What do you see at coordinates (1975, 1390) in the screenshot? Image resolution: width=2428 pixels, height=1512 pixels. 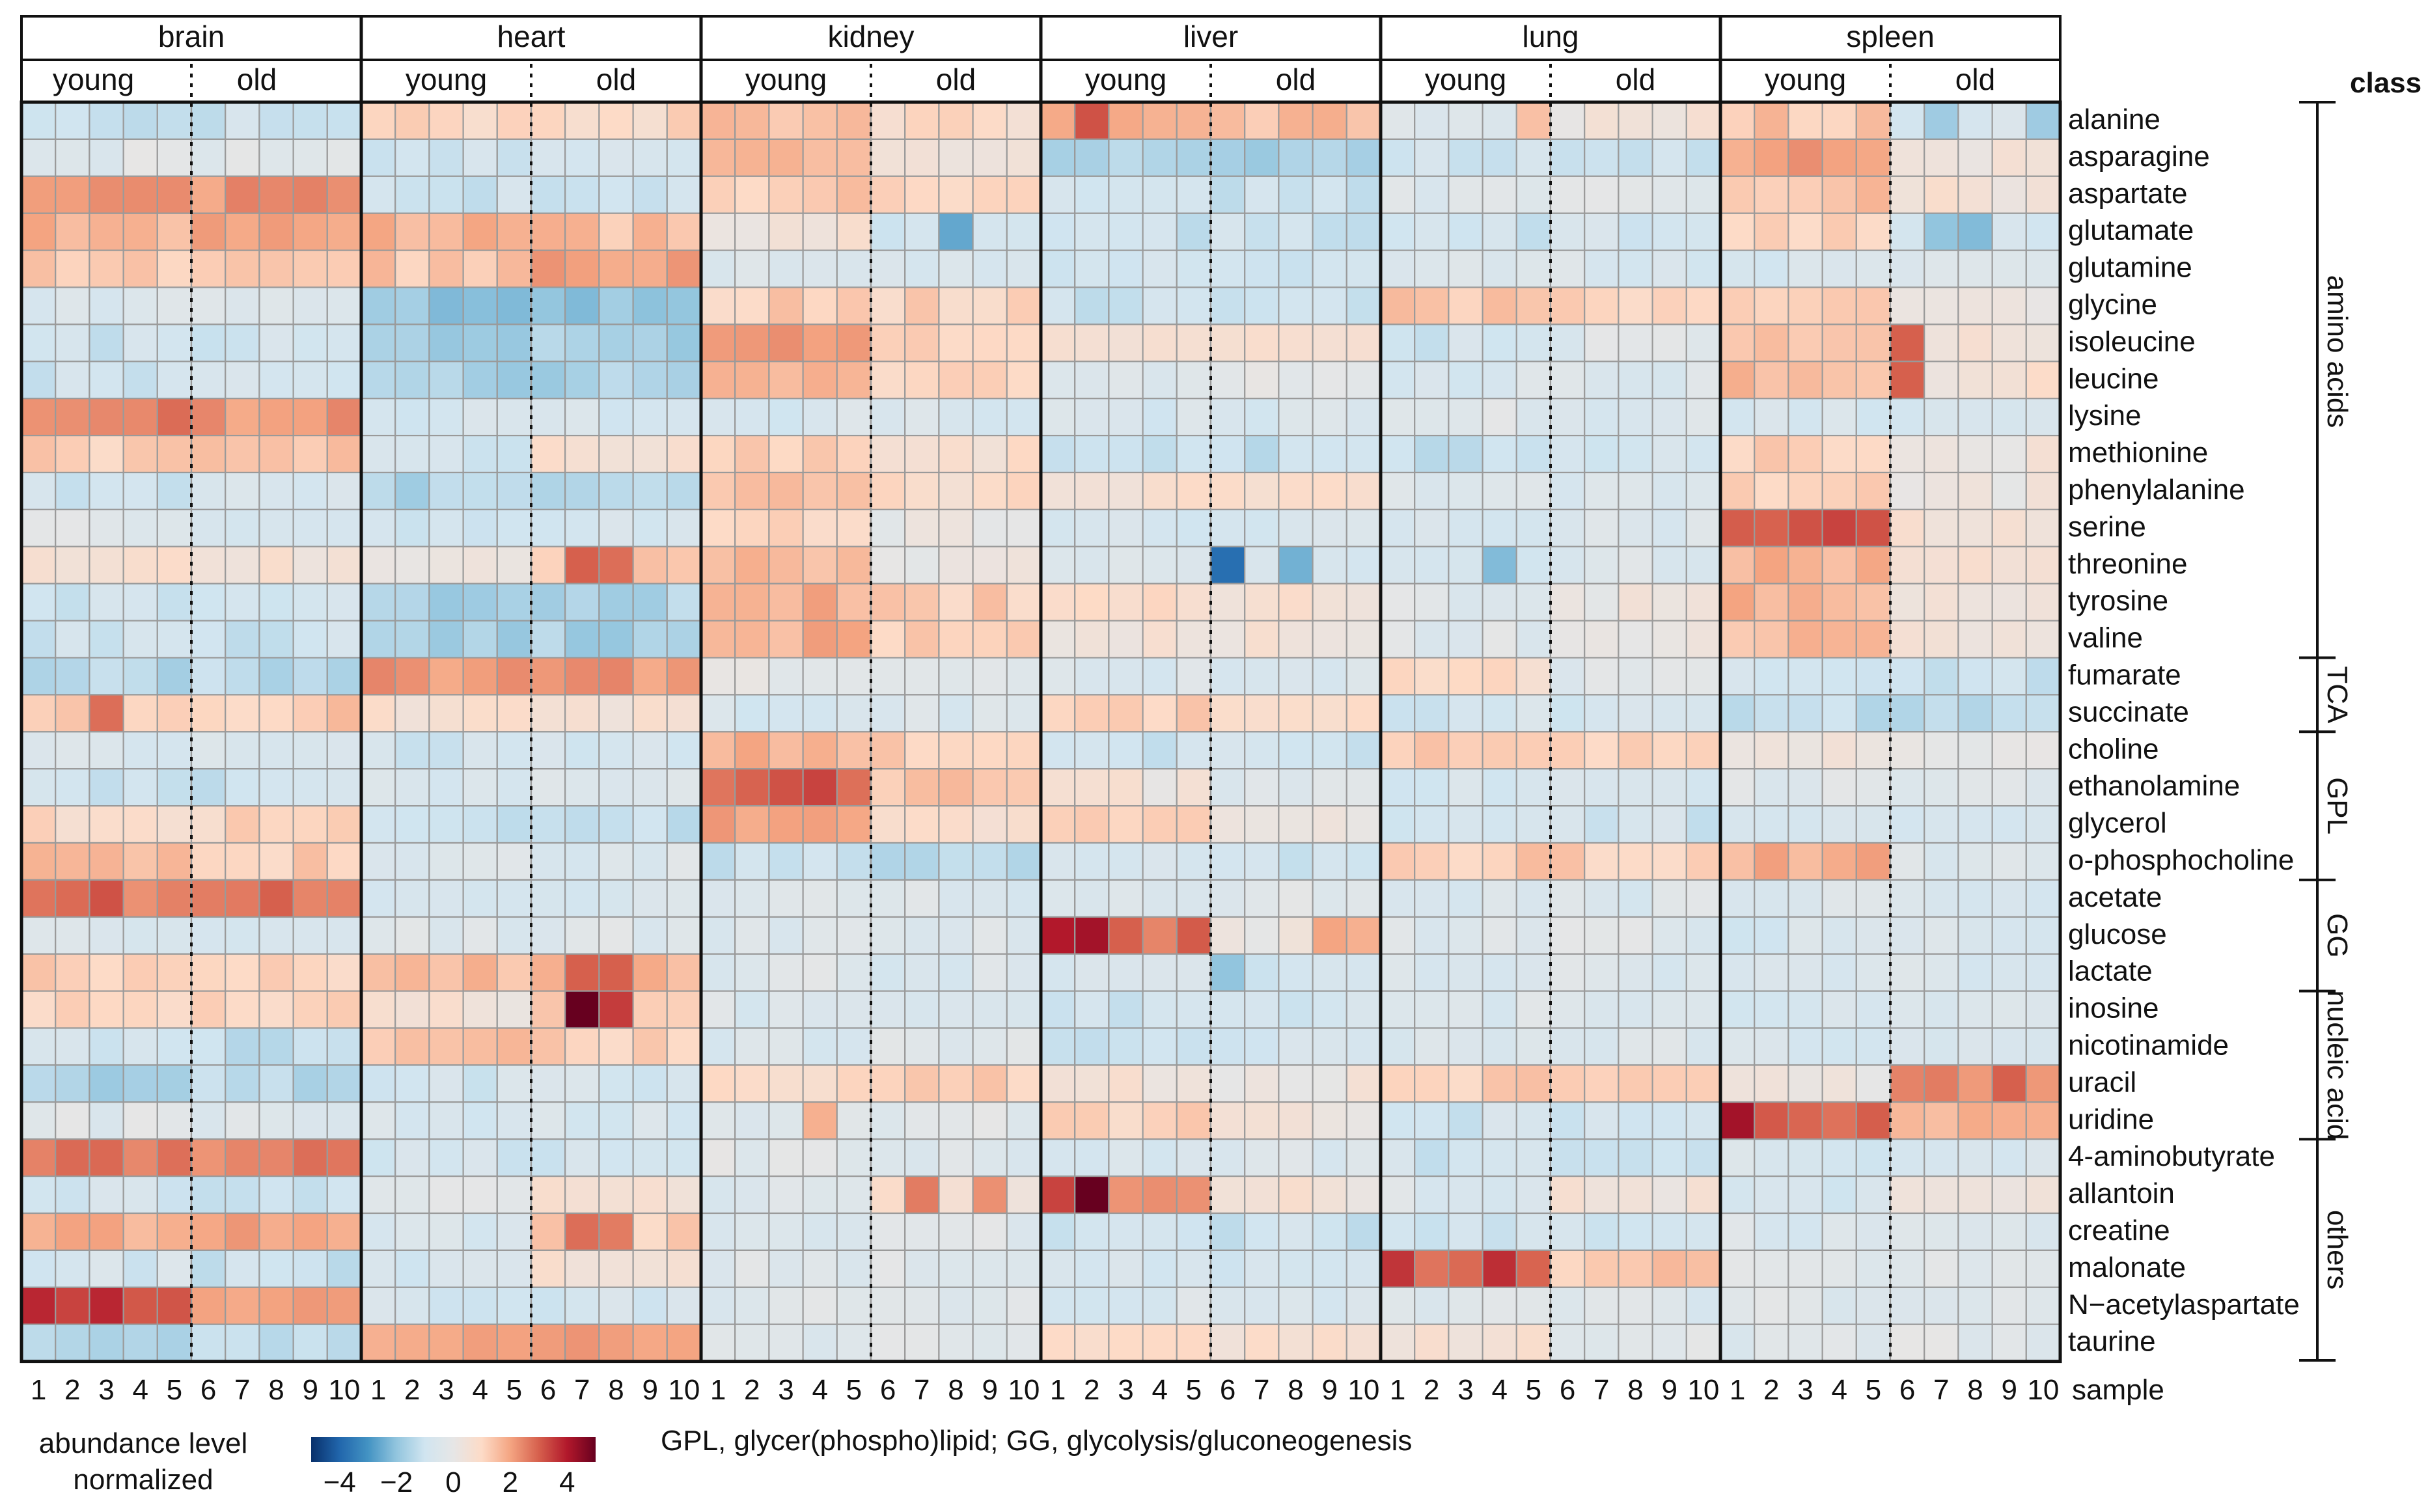 I see `sample-tick-spleen-8: 8` at bounding box center [1975, 1390].